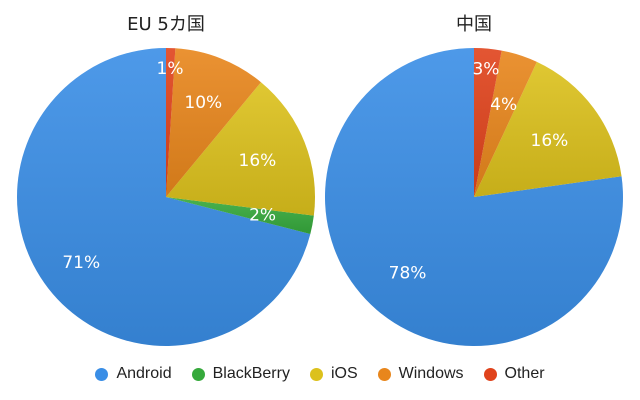 This screenshot has height=400, width=640. I want to click on legend-item-android: Android, so click(133, 374).